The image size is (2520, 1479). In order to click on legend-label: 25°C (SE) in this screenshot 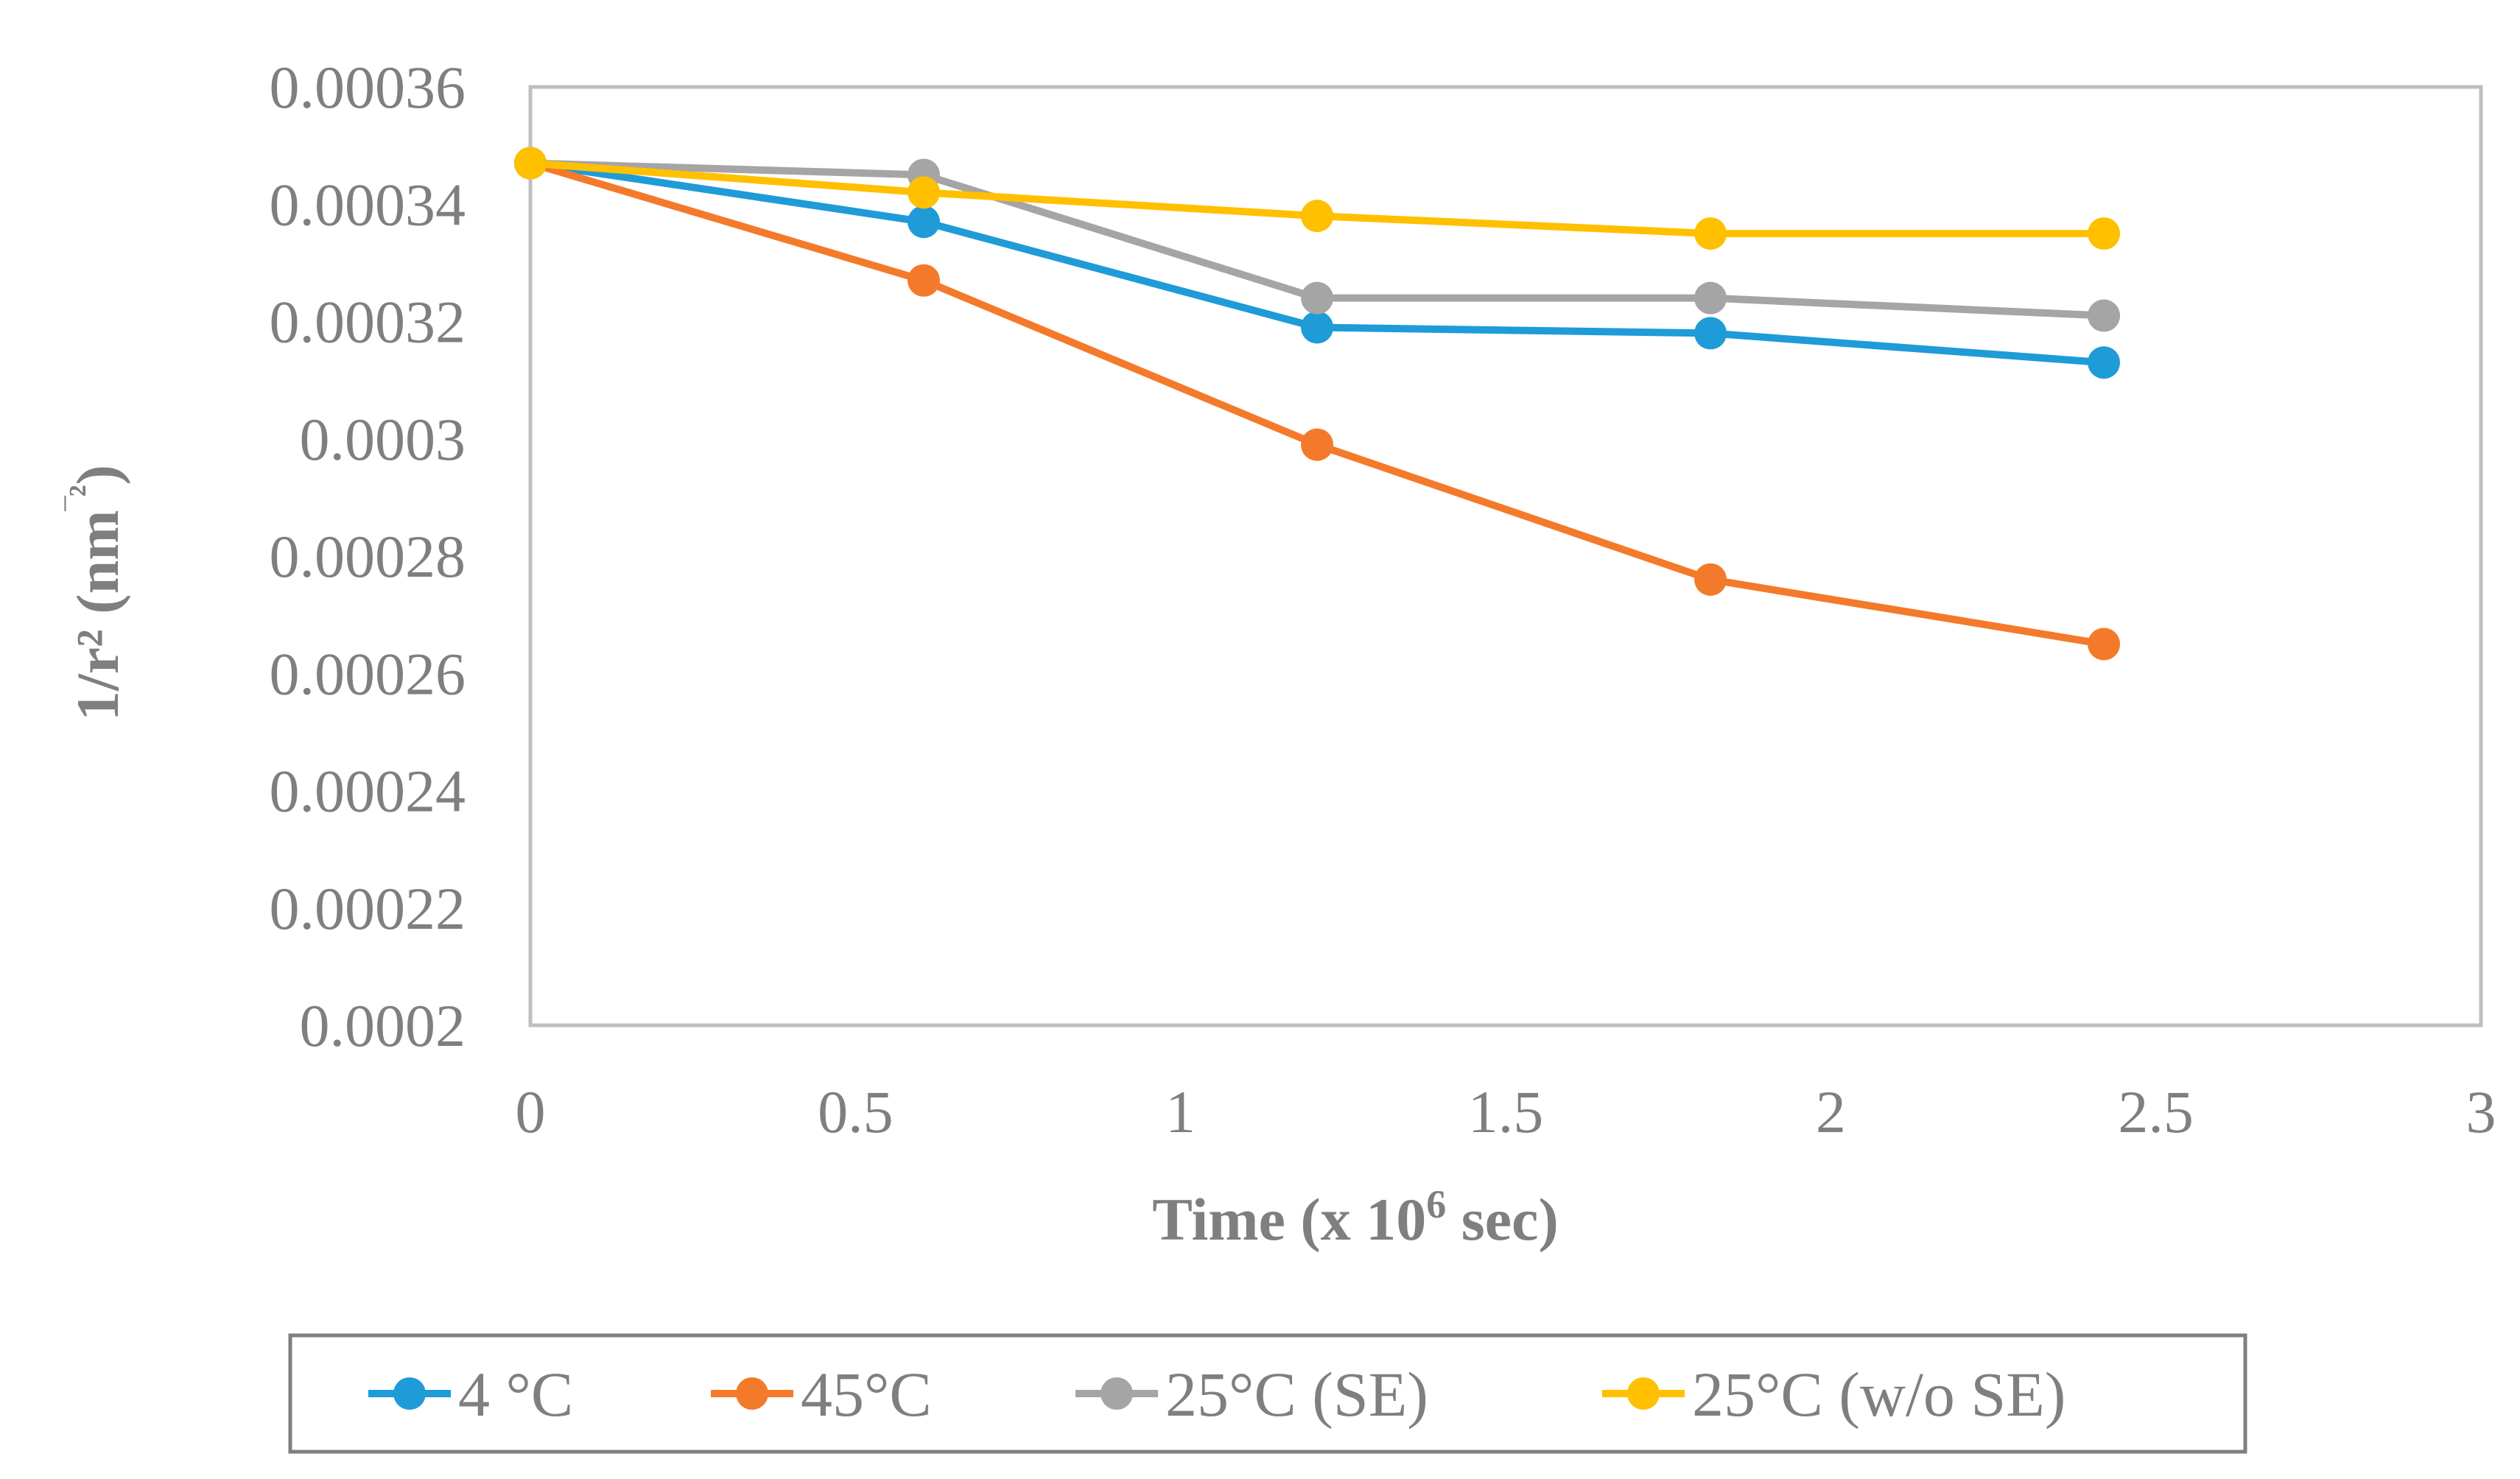, I will do `click(1296, 1395)`.